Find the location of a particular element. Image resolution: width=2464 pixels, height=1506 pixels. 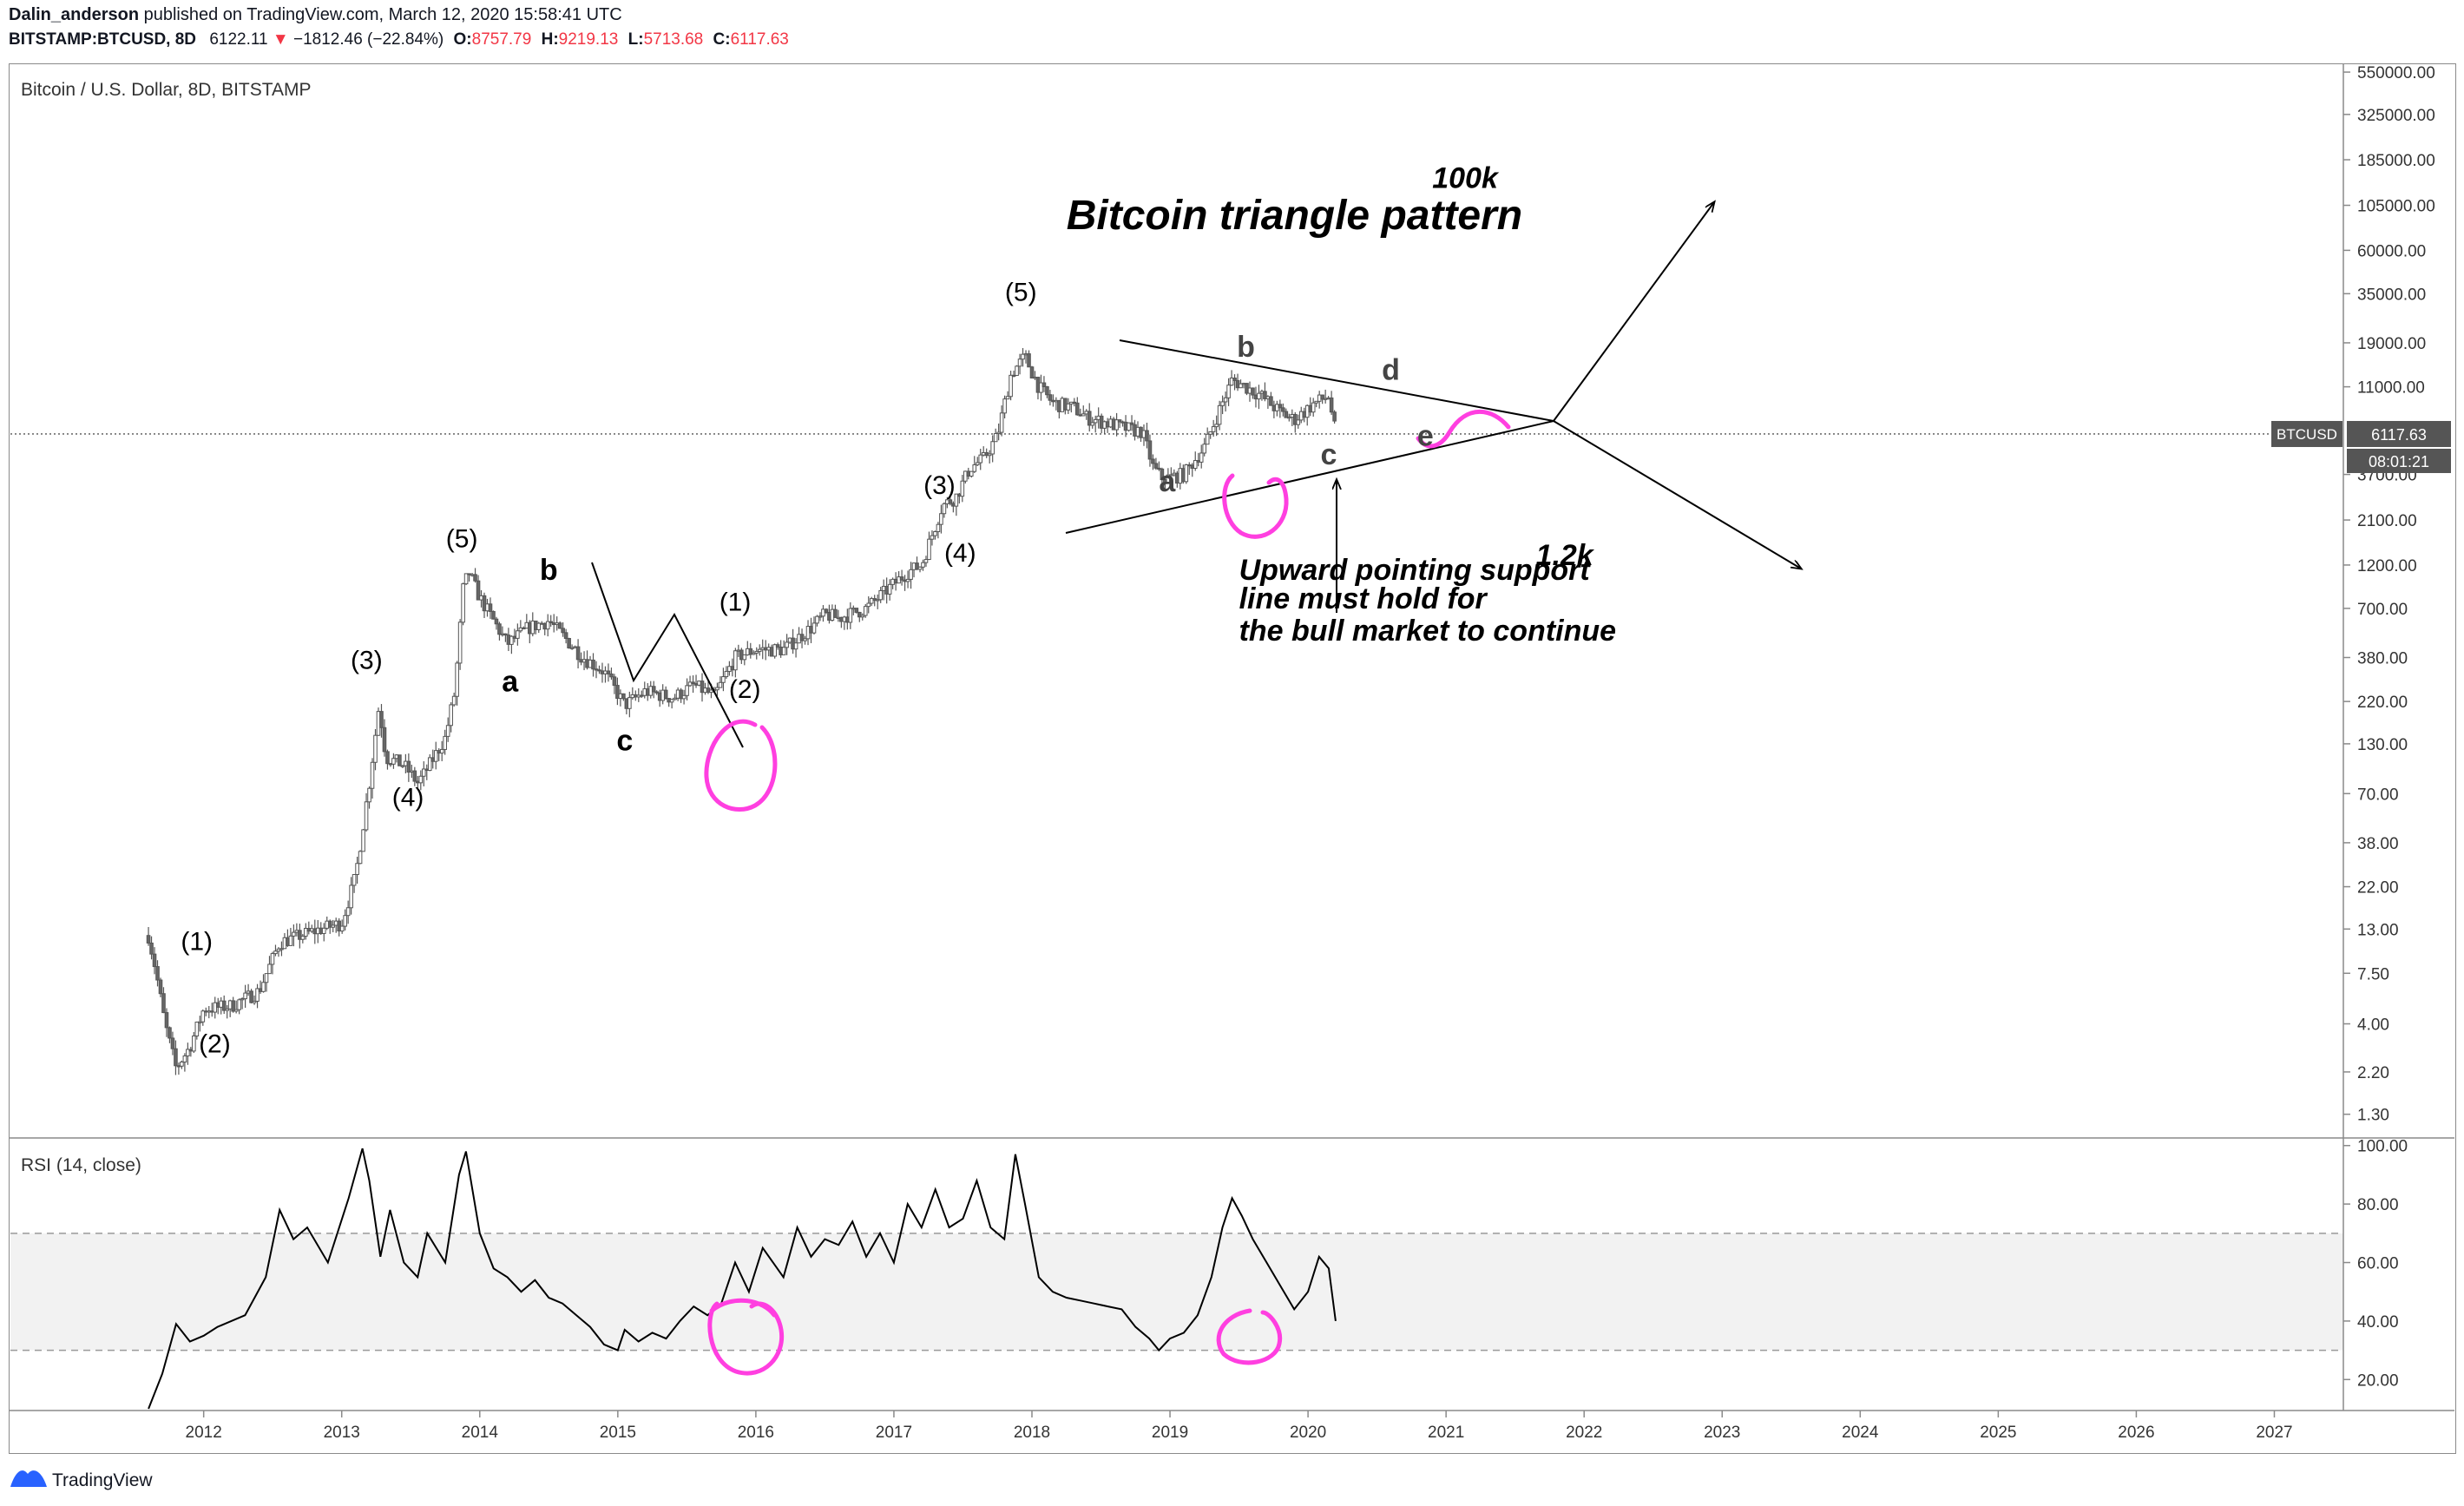

price-tick-label: 60000.00 is located at coordinates (2392, 251).